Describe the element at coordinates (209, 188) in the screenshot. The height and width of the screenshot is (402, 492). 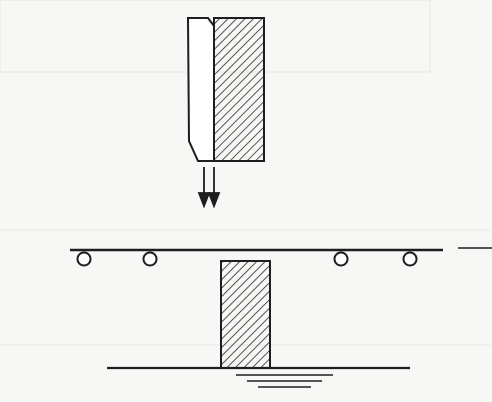
I see `motion-arrows` at that location.